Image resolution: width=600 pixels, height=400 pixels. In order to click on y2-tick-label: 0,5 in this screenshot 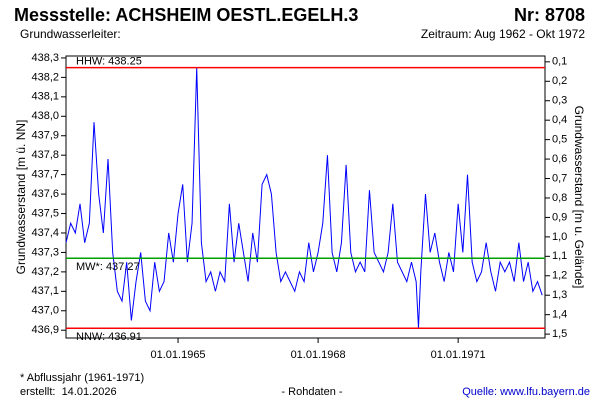, I will do `click(559, 140)`.